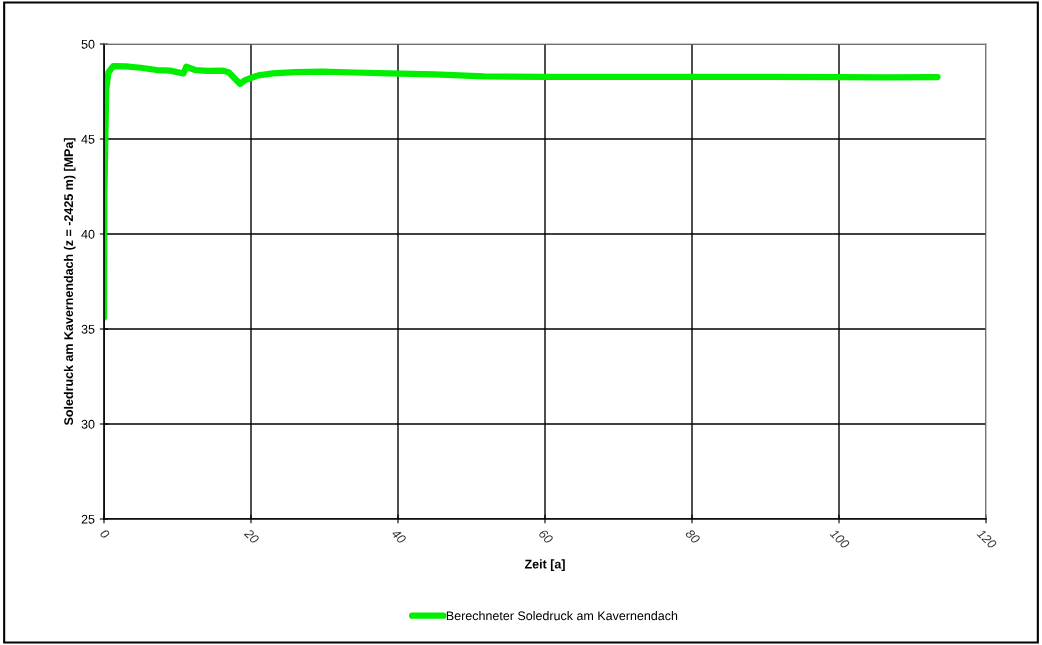 Image resolution: width=1042 pixels, height=645 pixels. I want to click on x-tick-label: 40, so click(398, 536).